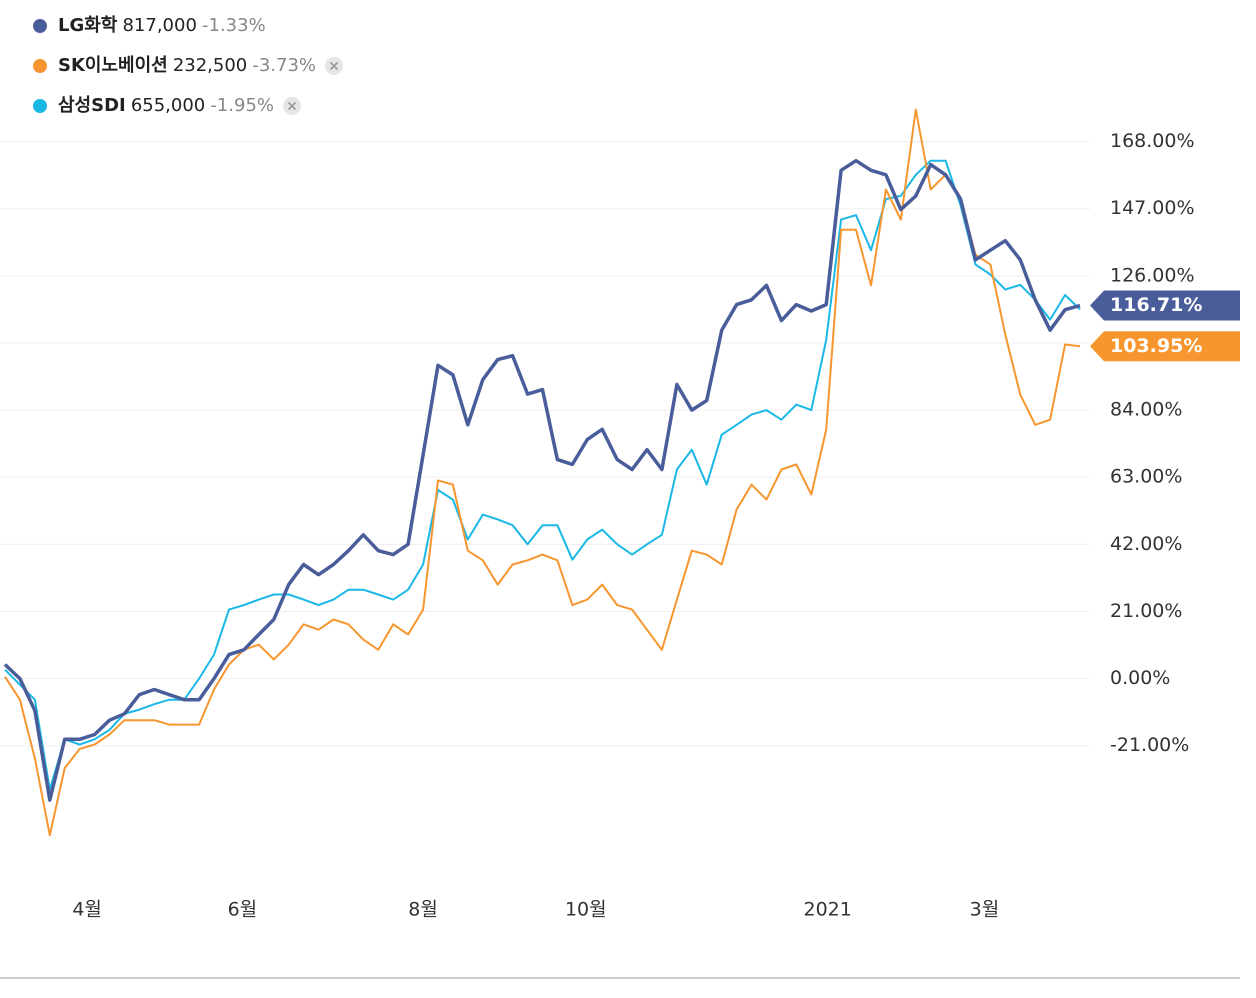 Image resolution: width=1256 pixels, height=998 pixels. I want to click on y-tick-label: 168.00%, so click(1152, 141).